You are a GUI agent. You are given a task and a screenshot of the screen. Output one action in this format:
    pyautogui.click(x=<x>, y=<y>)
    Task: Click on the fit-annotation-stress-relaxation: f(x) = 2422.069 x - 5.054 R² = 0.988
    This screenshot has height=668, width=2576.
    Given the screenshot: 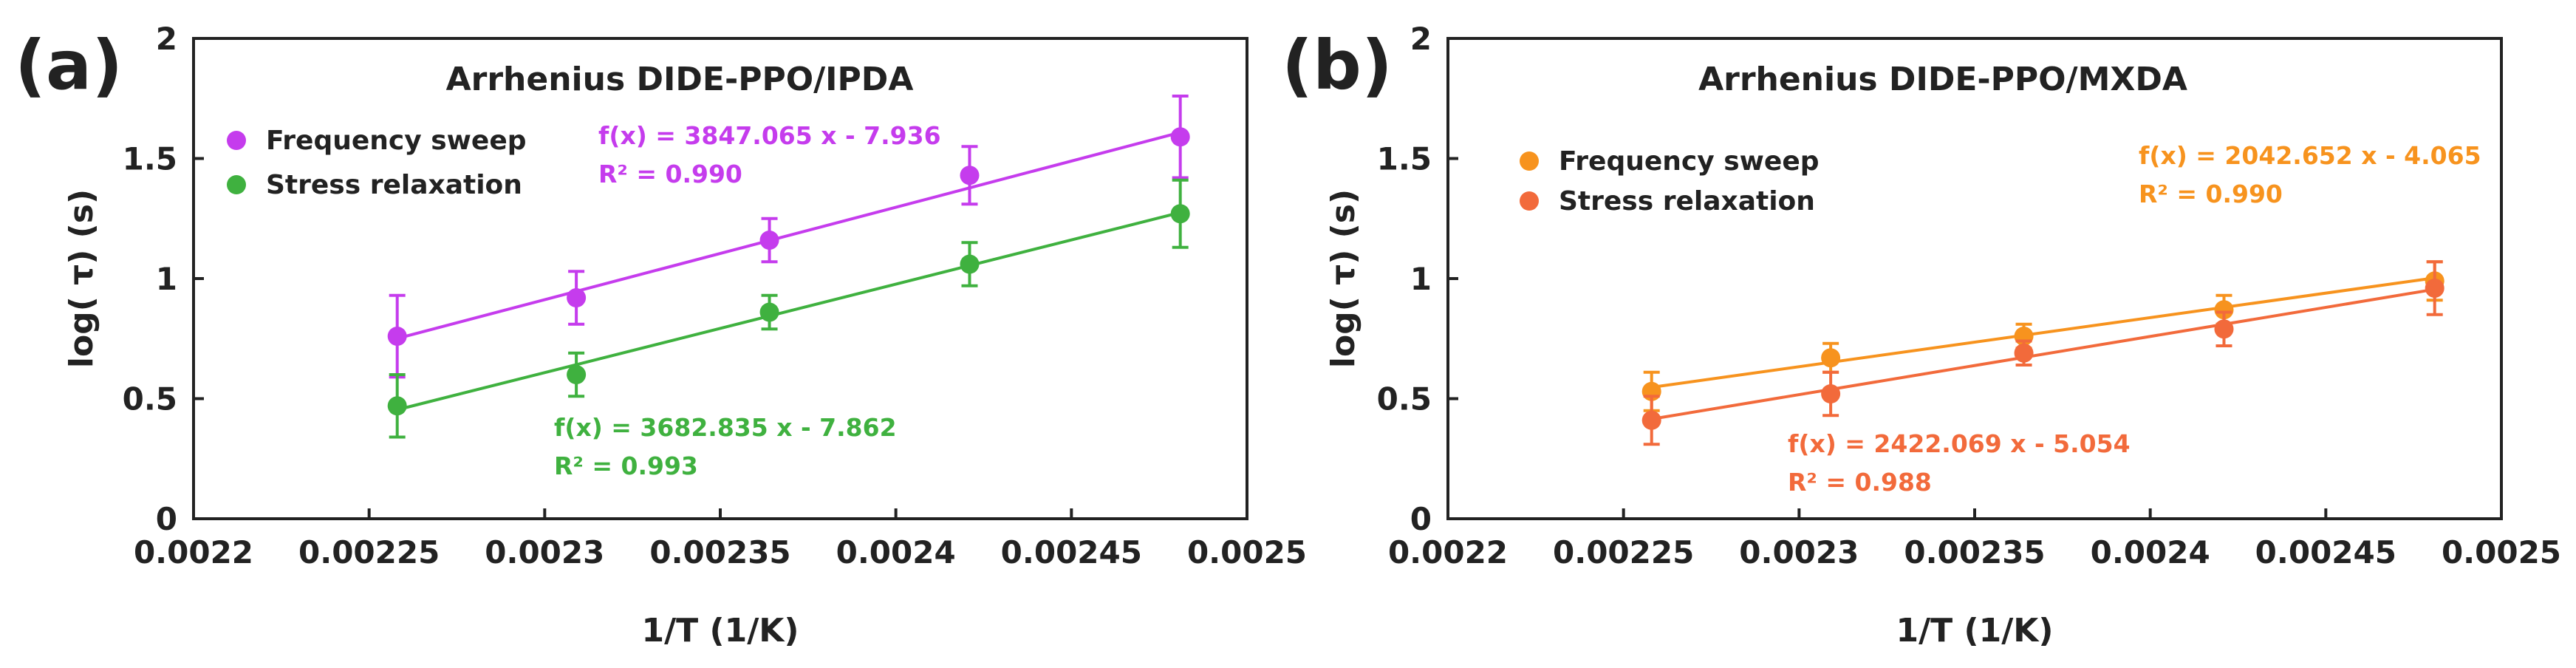 What is the action you would take?
    pyautogui.click(x=1960, y=463)
    